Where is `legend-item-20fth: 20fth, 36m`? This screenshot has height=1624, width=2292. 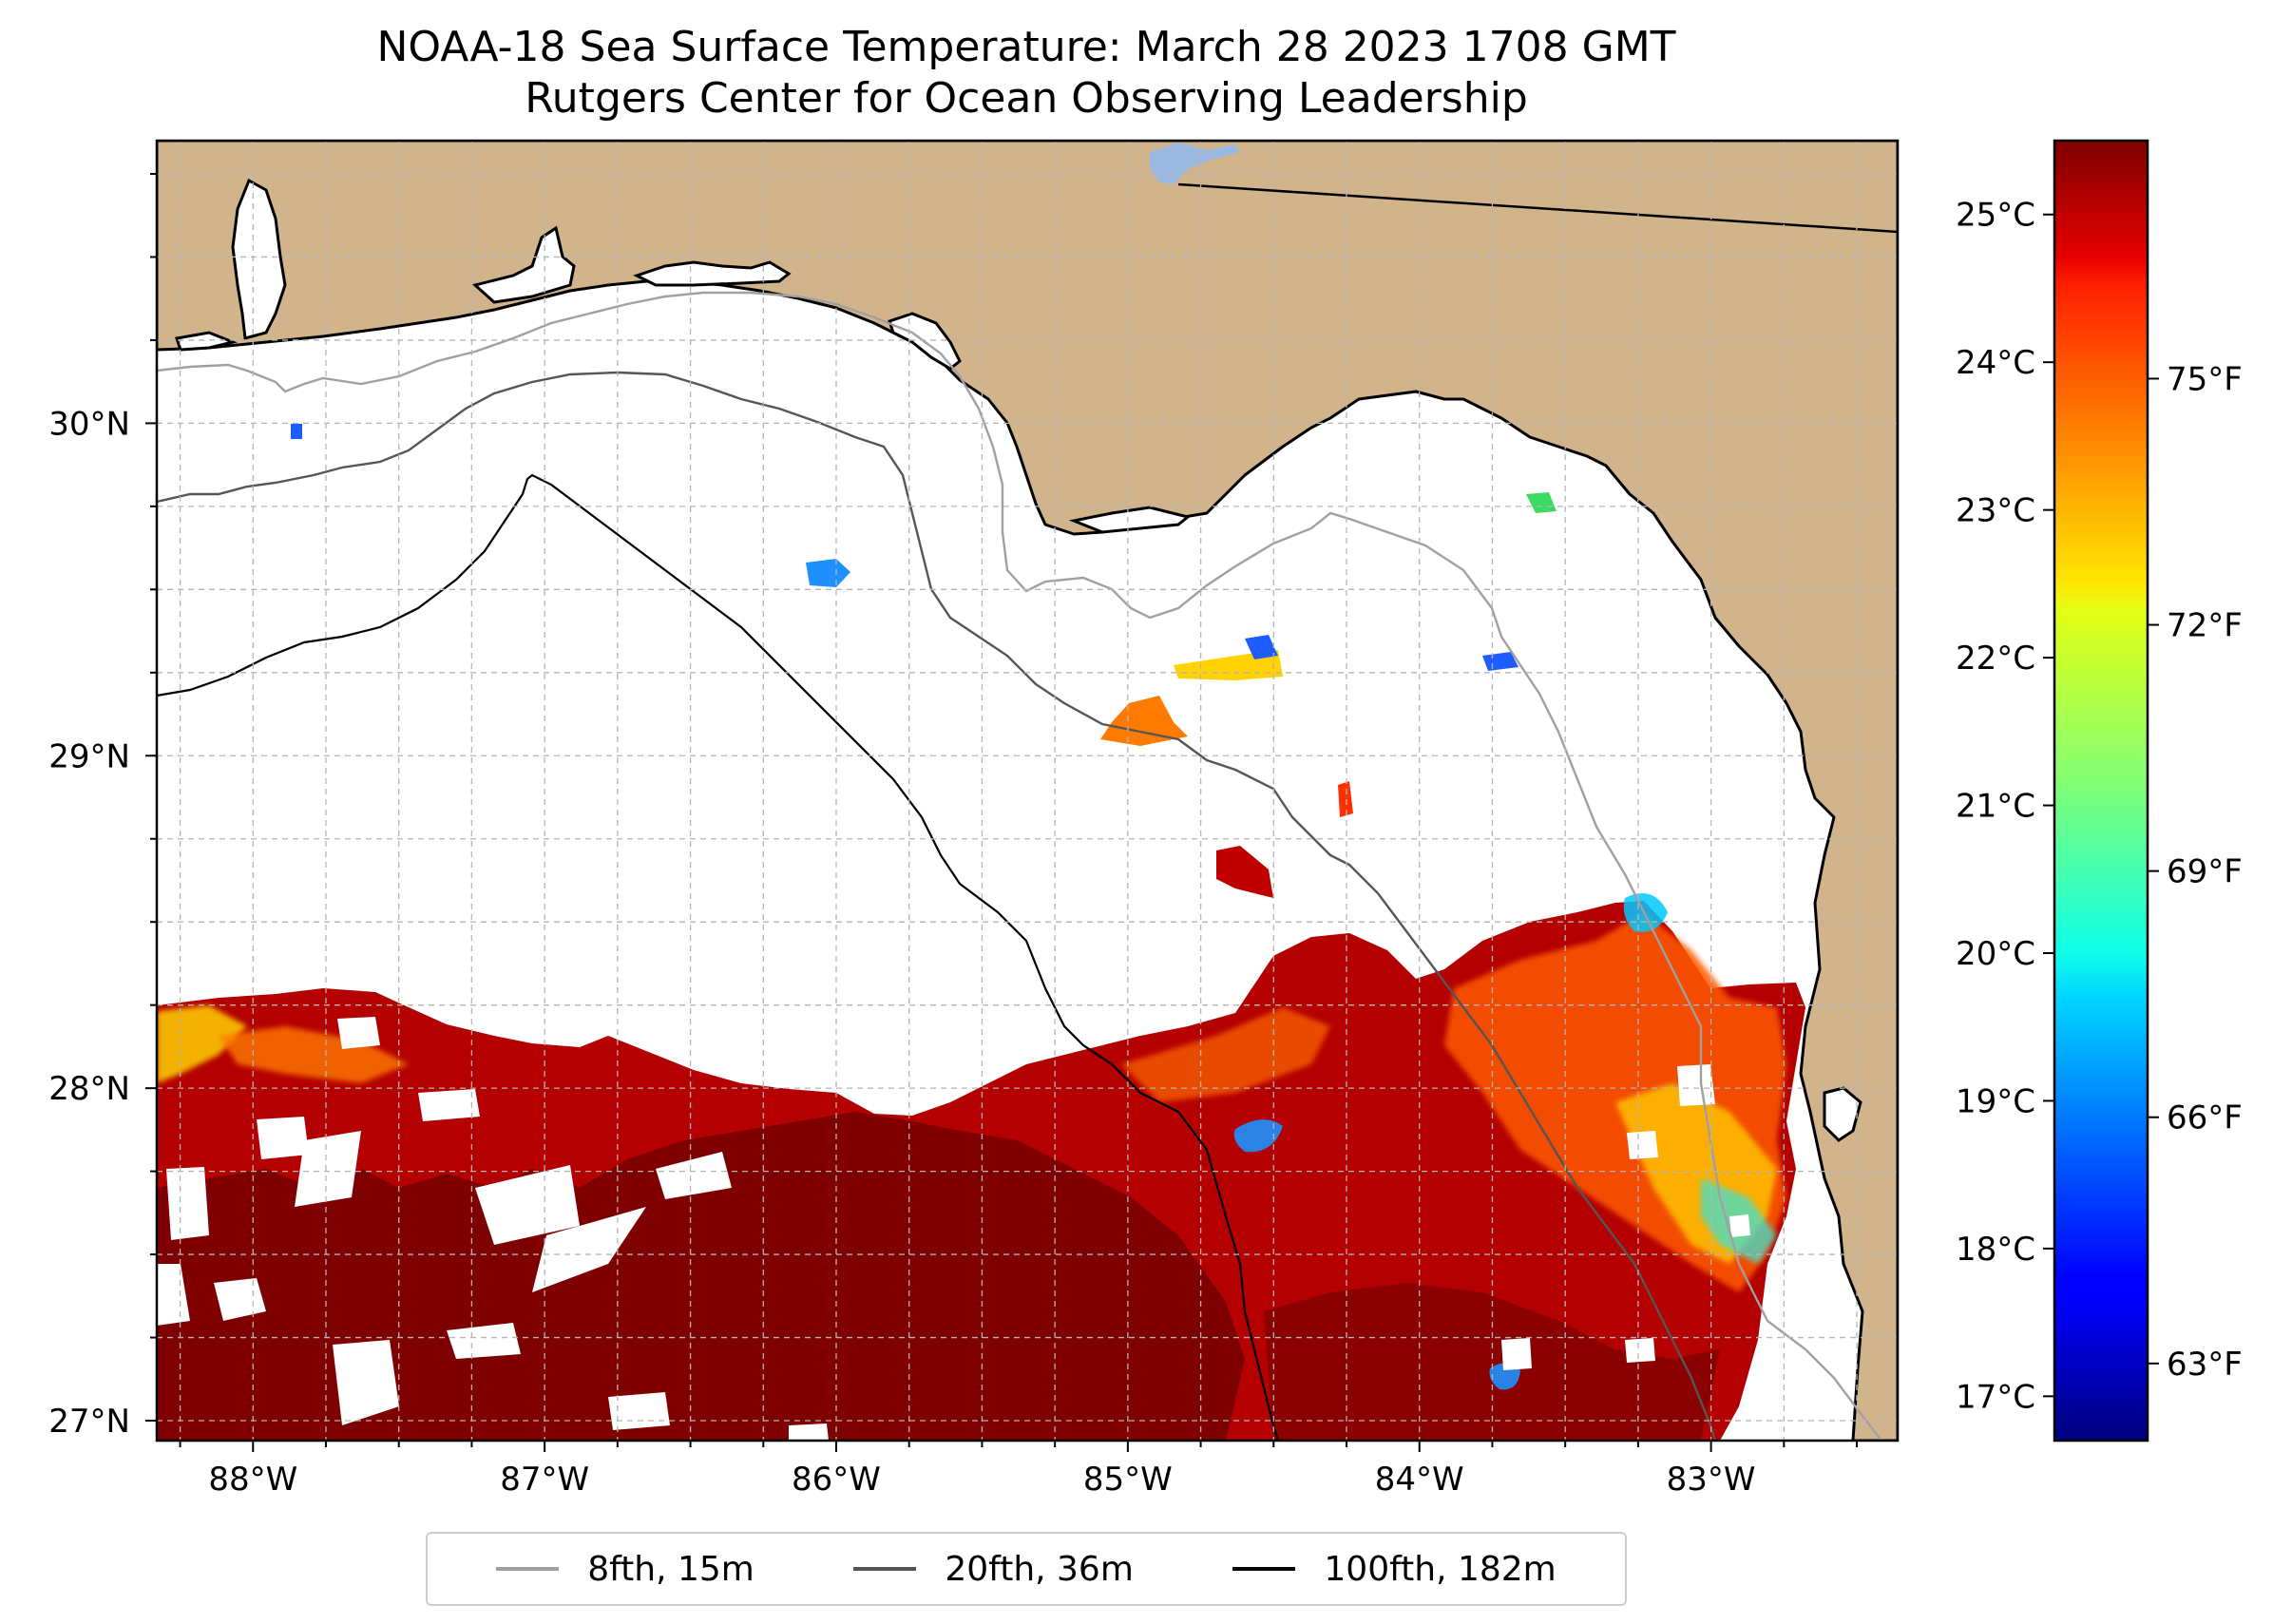 legend-item-20fth: 20fth, 36m is located at coordinates (993, 1569).